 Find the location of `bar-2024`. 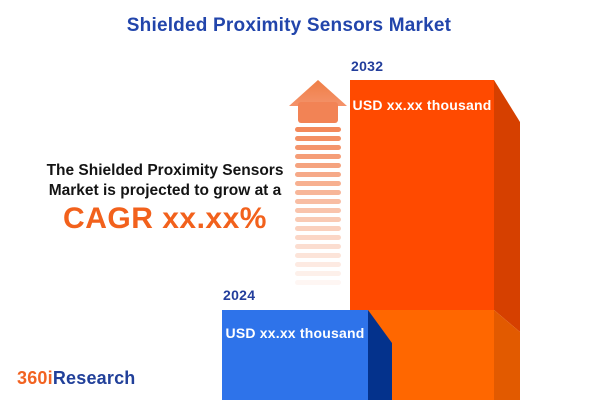

bar-2024 is located at coordinates (307, 355).